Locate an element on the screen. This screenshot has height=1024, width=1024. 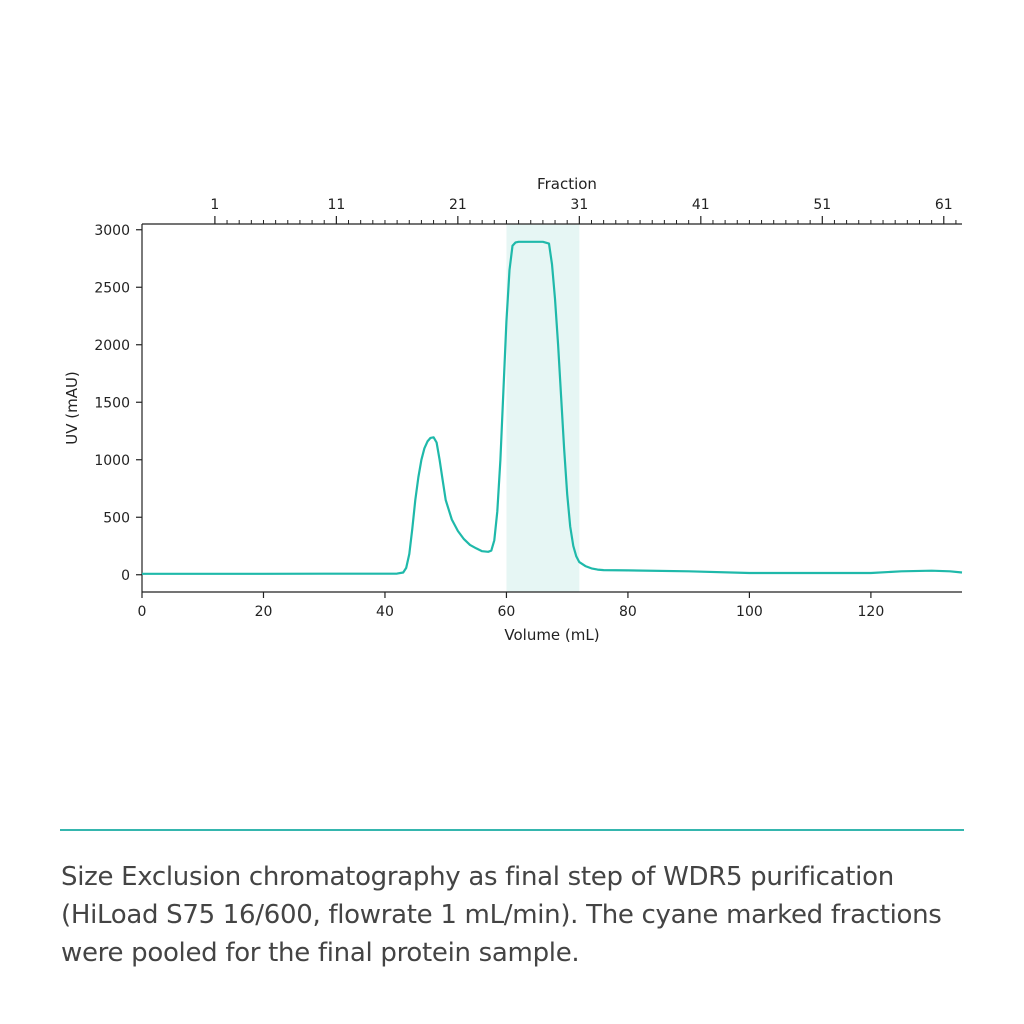
y-tick-label: 1000 is located at coordinates (112, 461).